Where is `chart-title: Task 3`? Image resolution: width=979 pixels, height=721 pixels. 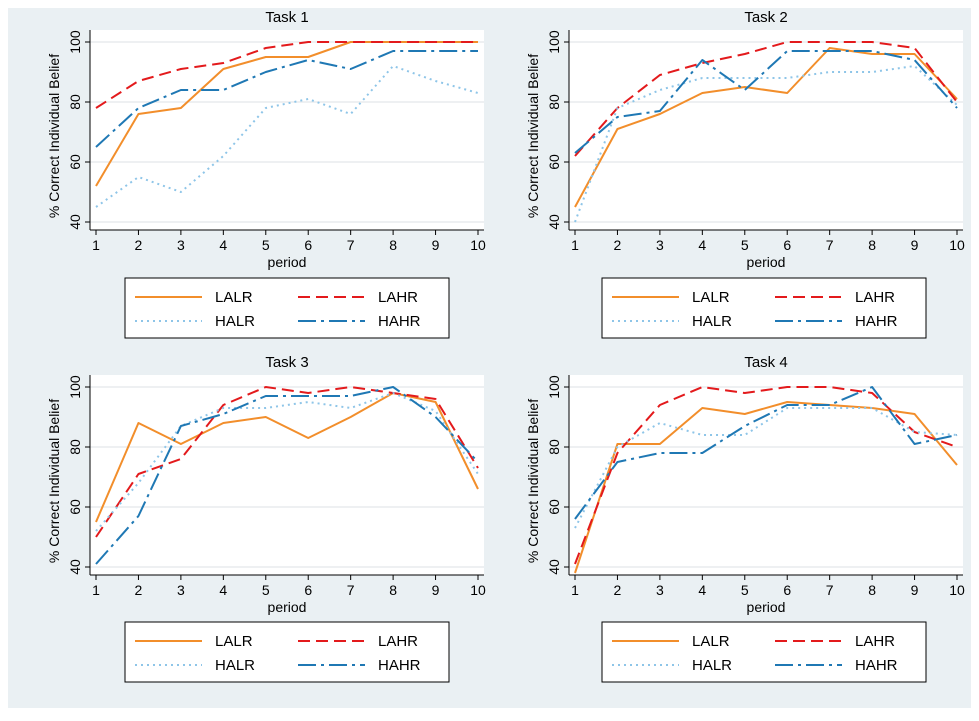
chart-title: Task 3 is located at coordinates (286, 362).